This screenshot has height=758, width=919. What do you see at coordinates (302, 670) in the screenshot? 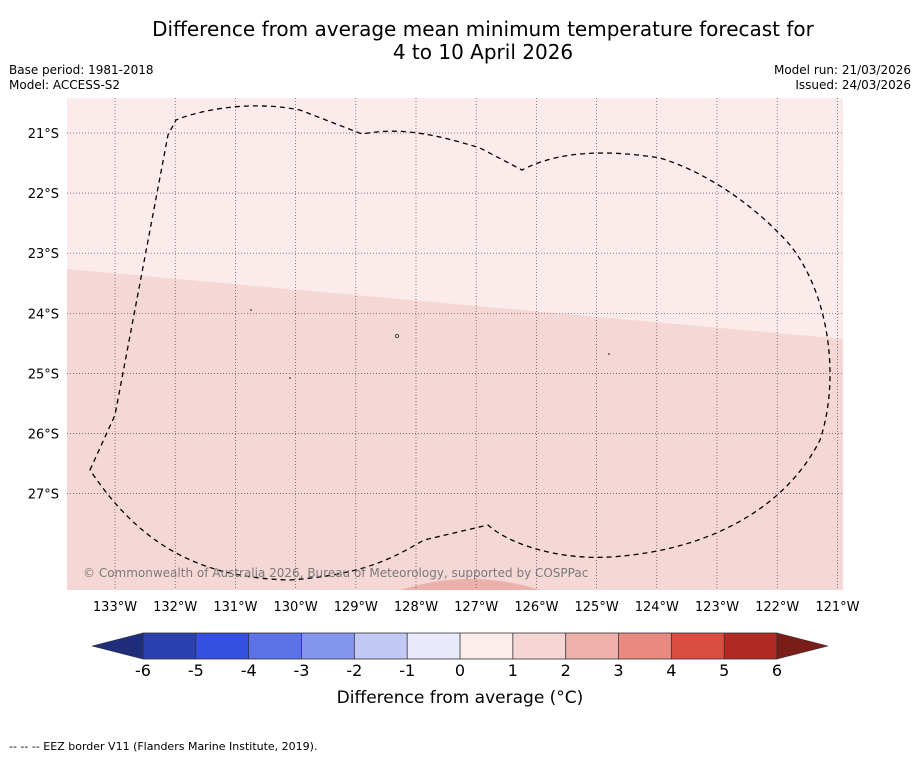
I see `colorbar-tick-label: -3` at bounding box center [302, 670].